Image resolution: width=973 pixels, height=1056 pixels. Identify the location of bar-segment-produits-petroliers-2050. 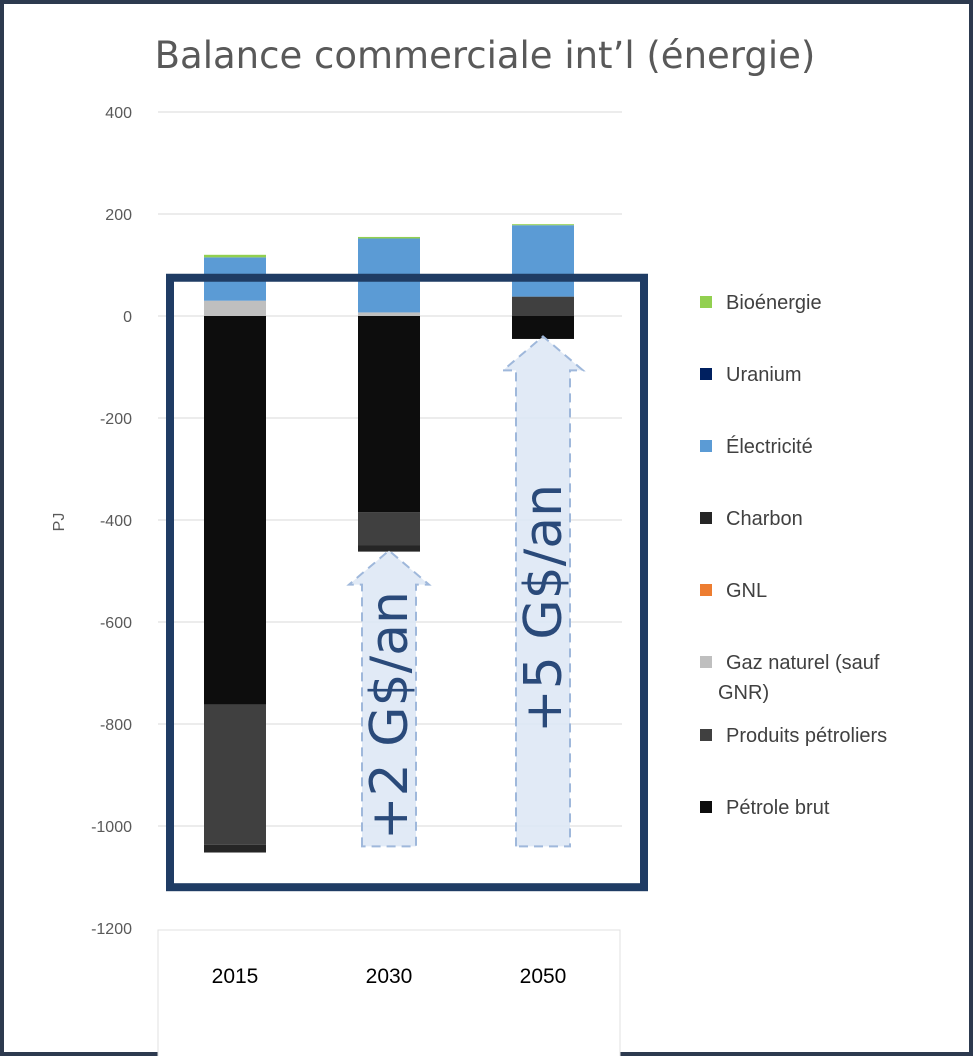
(543, 306).